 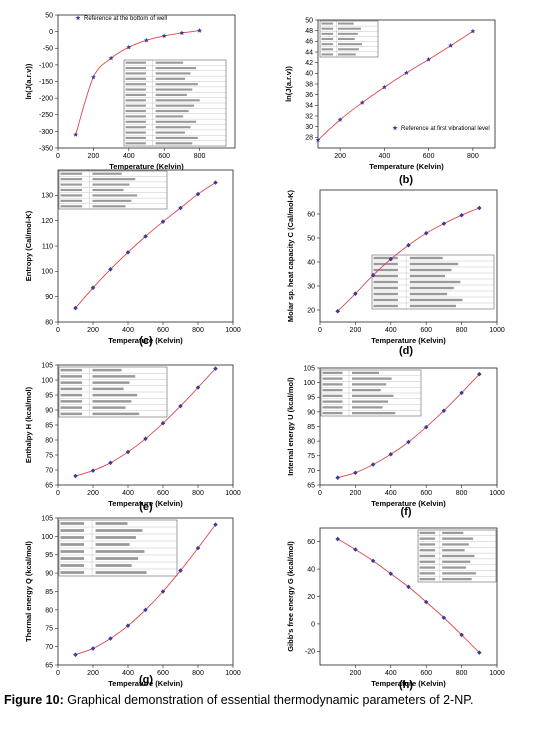 I want to click on fit-curve, so click(x=395, y=85).